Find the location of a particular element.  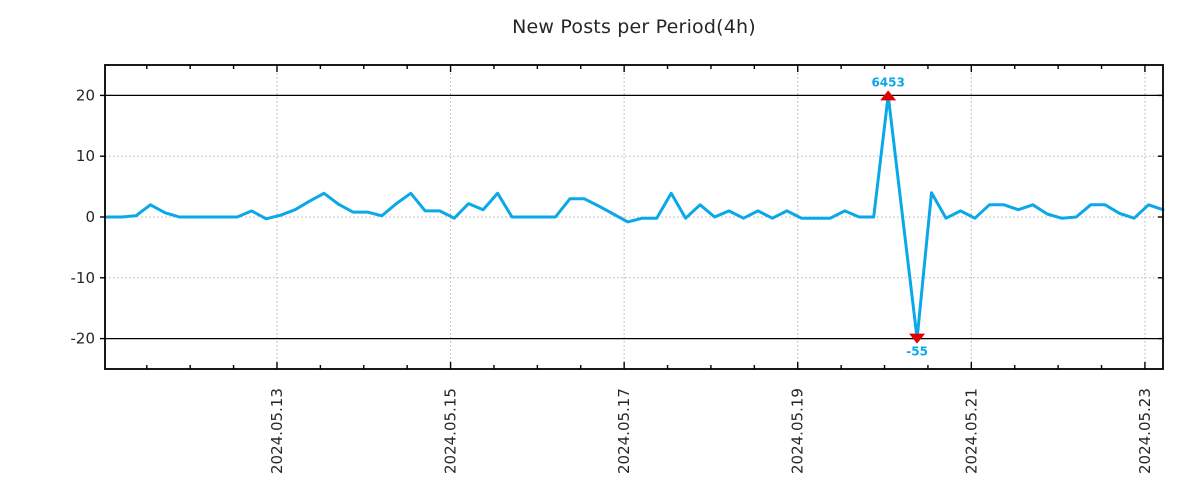

y-tick-label: -20 is located at coordinates (83, 339).